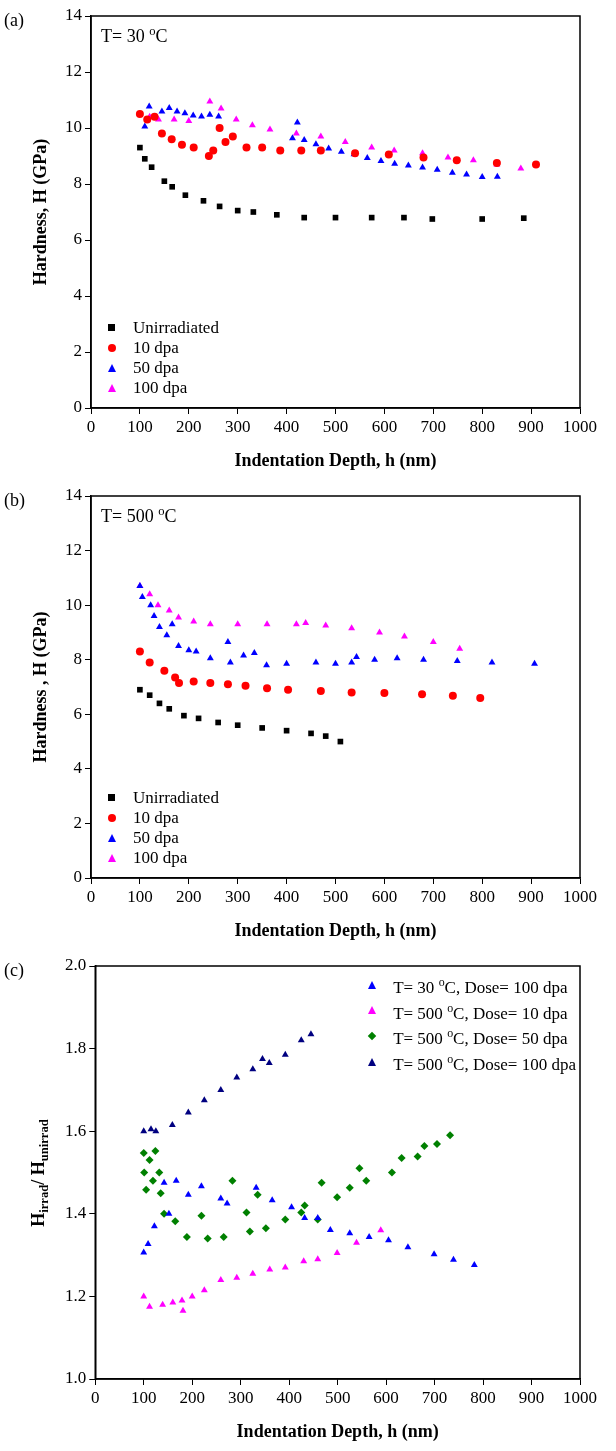 This screenshot has height=1451, width=616. What do you see at coordinates (76, 1048) in the screenshot?
I see `y-tick-label: 1.8` at bounding box center [76, 1048].